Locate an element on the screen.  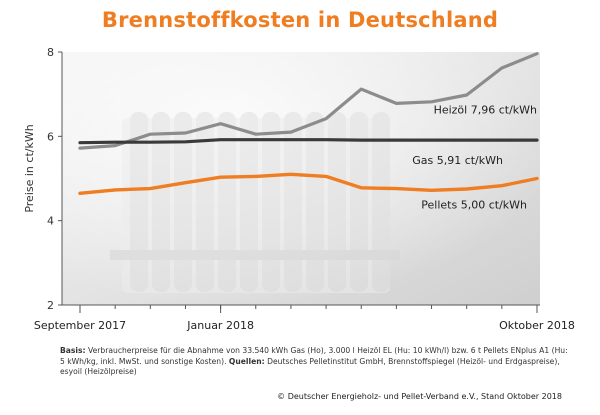
series-label-pellets: Pellets 5,00 ct/kWh is located at coordinates (474, 205).